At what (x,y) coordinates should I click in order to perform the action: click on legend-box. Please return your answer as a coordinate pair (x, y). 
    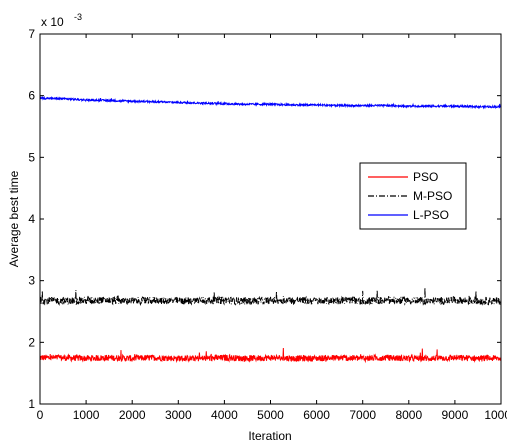
    Looking at the image, I should click on (413, 196).